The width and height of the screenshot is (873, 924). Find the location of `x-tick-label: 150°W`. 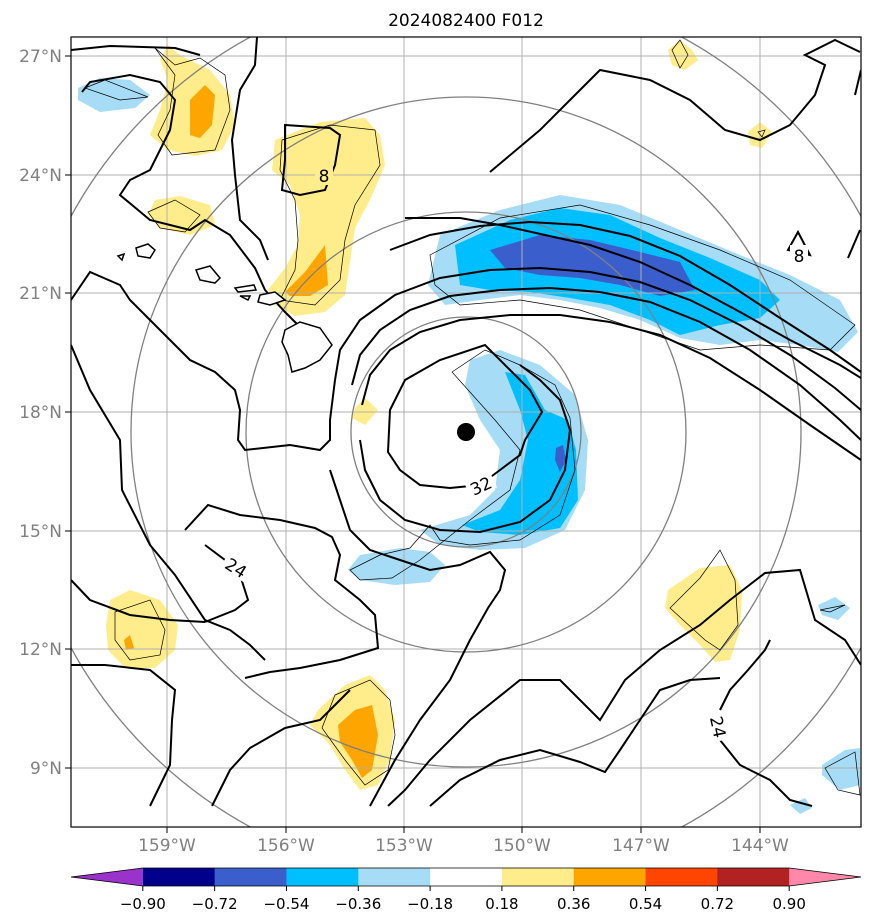

x-tick-label: 150°W is located at coordinates (522, 846).